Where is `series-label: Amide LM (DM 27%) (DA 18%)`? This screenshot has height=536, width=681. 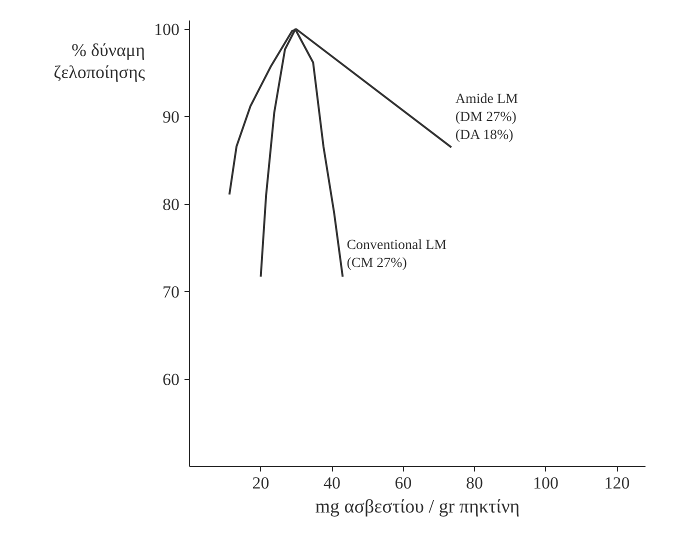
series-label: Amide LM (DM 27%) (DA 18%) is located at coordinates (486, 117).